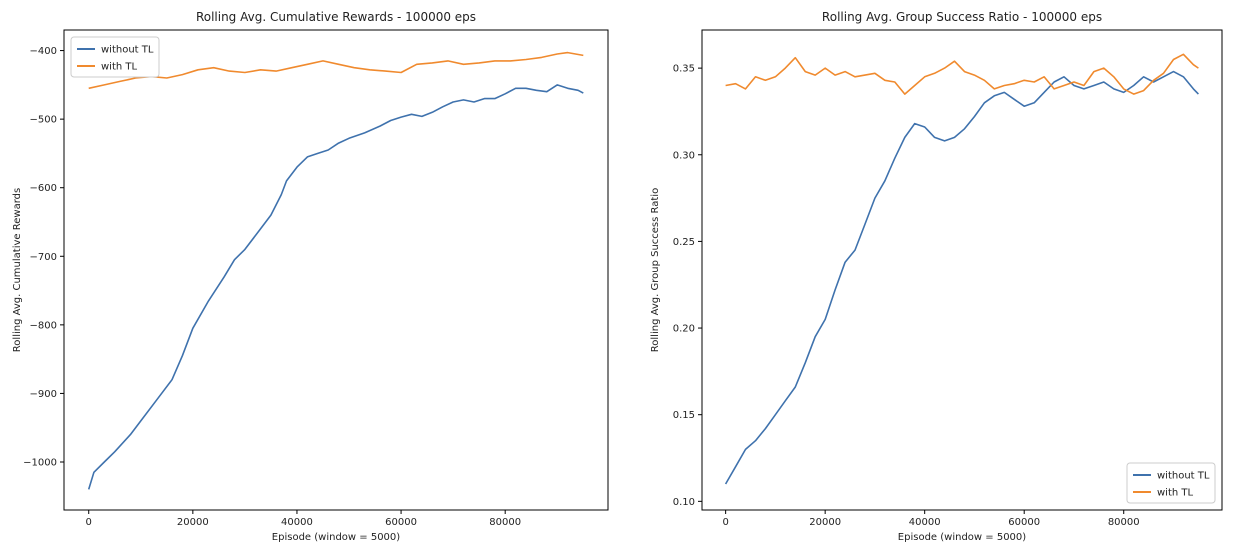 This screenshot has height=548, width=1236. What do you see at coordinates (684, 155) in the screenshot?
I see `y-tick-label: 0.30` at bounding box center [684, 155].